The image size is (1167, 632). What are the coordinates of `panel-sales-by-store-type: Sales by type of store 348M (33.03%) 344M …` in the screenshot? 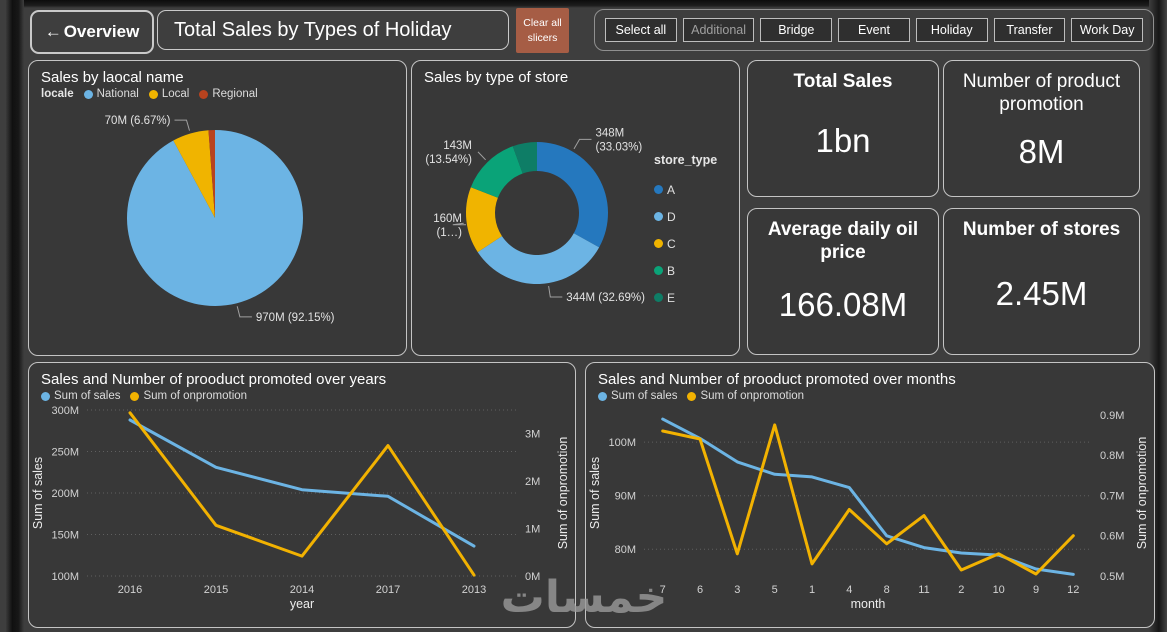 It's located at (575, 208).